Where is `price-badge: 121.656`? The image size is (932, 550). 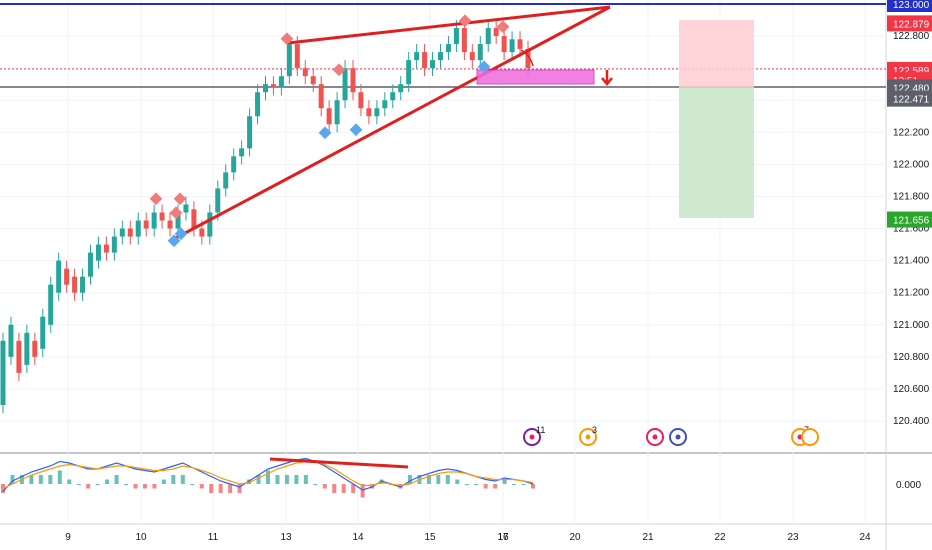 price-badge: 121.656 is located at coordinates (909, 219).